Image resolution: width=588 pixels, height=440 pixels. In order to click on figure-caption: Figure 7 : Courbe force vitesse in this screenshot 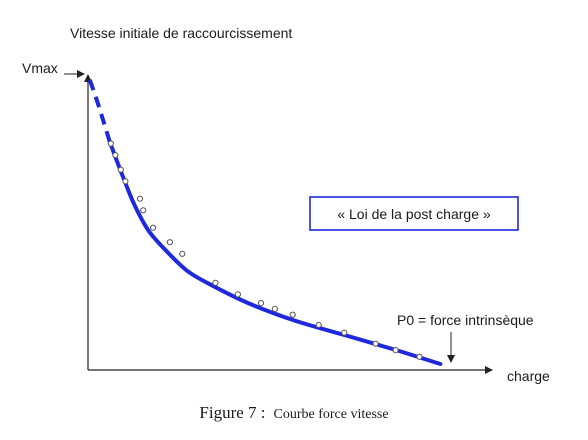, I will do `click(293, 412)`.